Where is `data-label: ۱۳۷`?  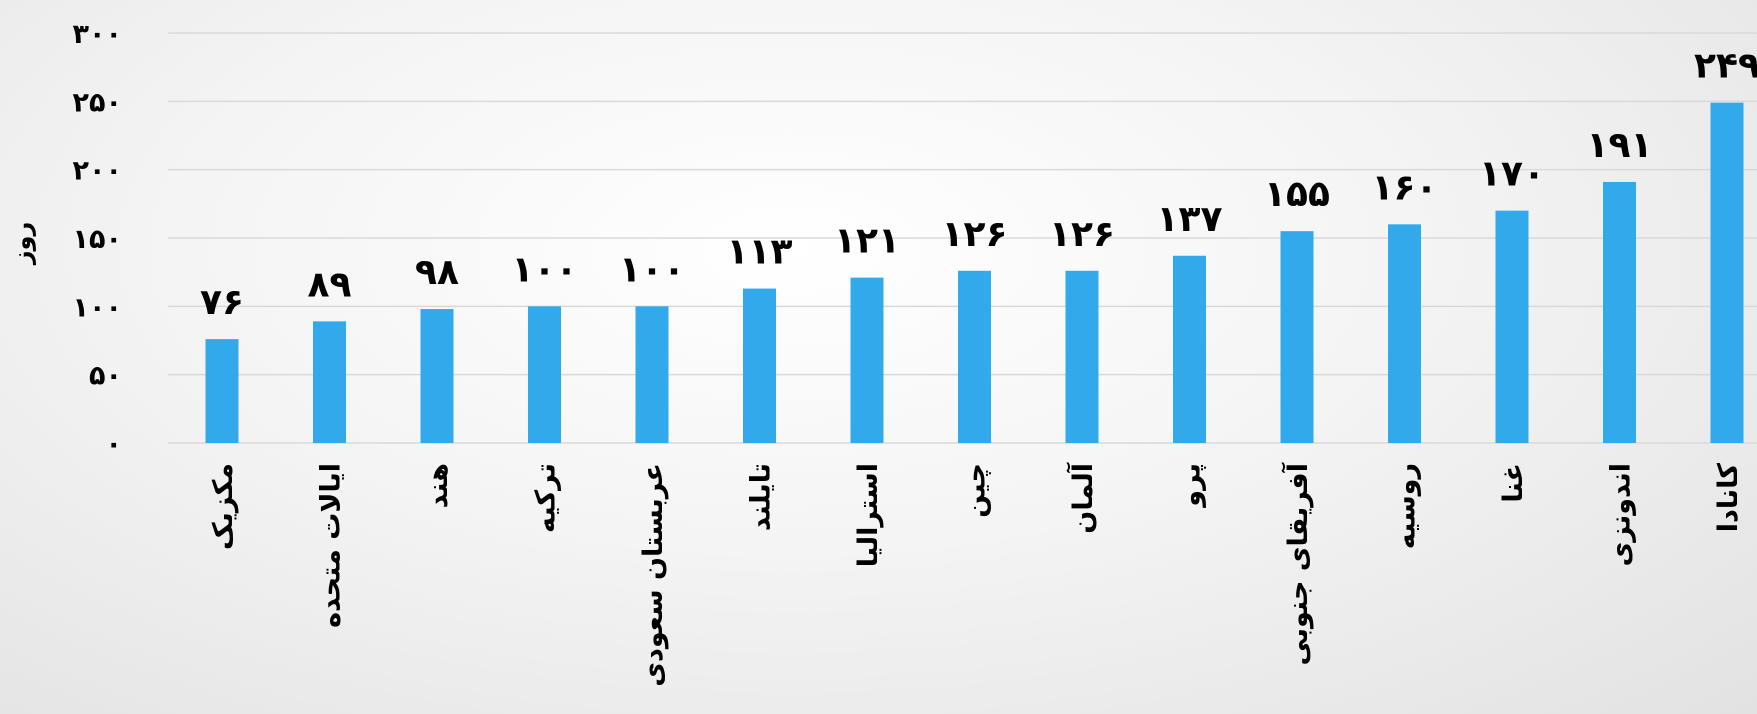 data-label: ۱۳۷ is located at coordinates (1190, 219).